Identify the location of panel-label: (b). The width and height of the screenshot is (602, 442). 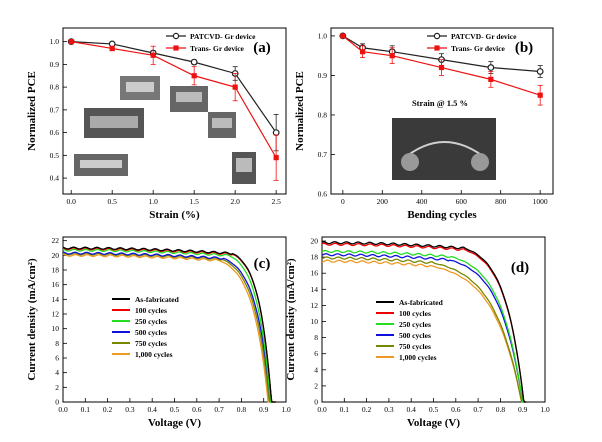
(524, 48).